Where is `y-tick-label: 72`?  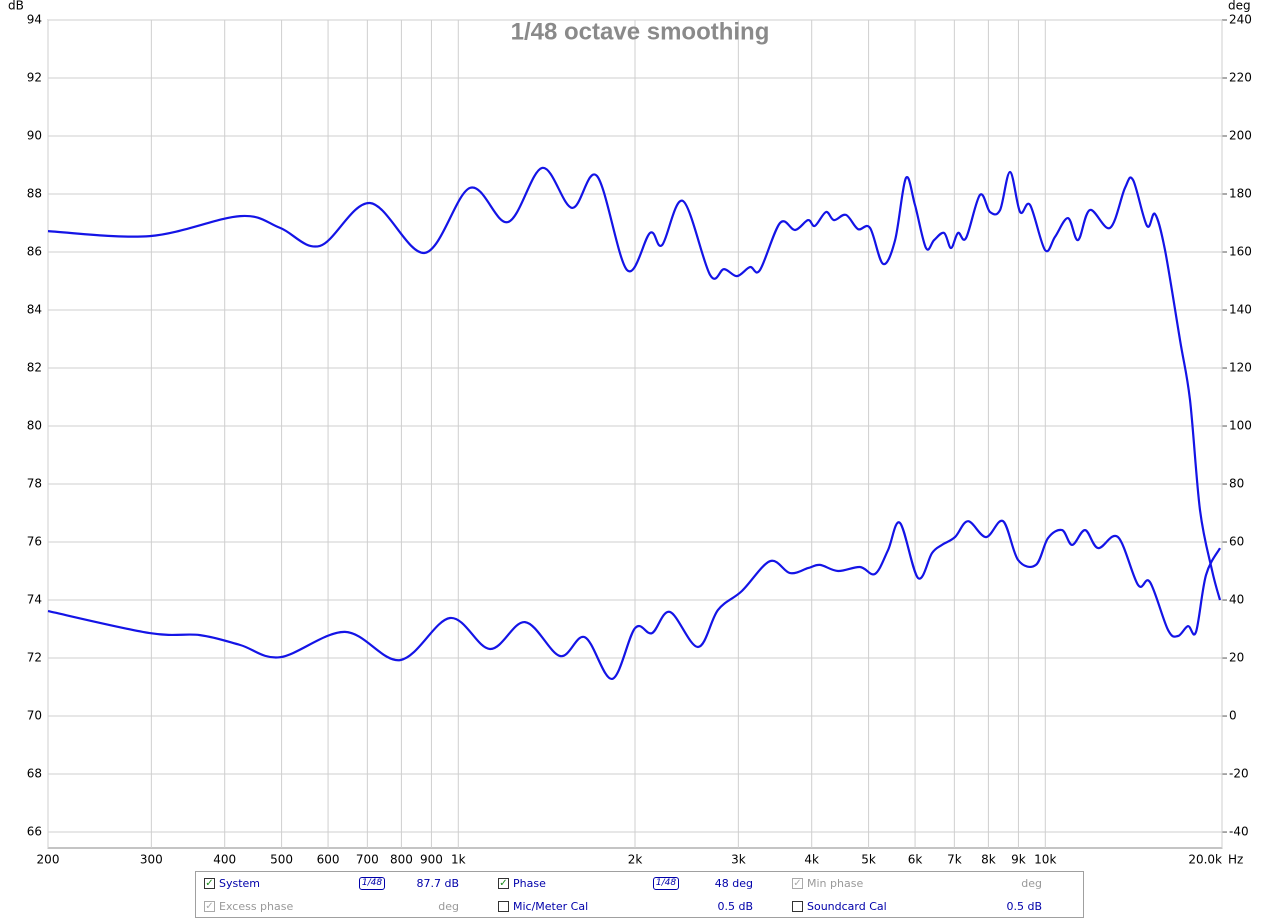 y-tick-label: 72 is located at coordinates (34, 658).